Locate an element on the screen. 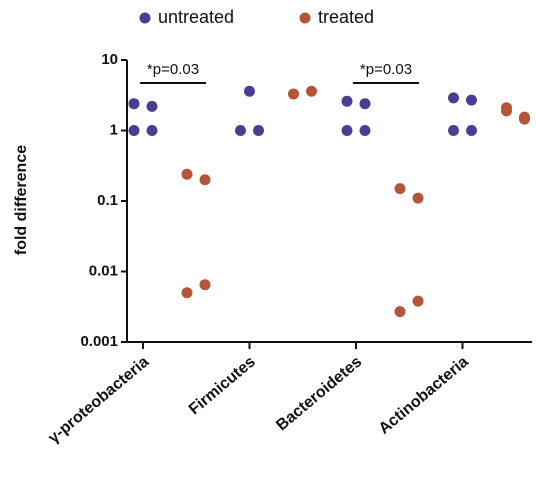 This screenshot has width=536, height=492. x-tick-label: Actinobacteria is located at coordinates (424, 395).